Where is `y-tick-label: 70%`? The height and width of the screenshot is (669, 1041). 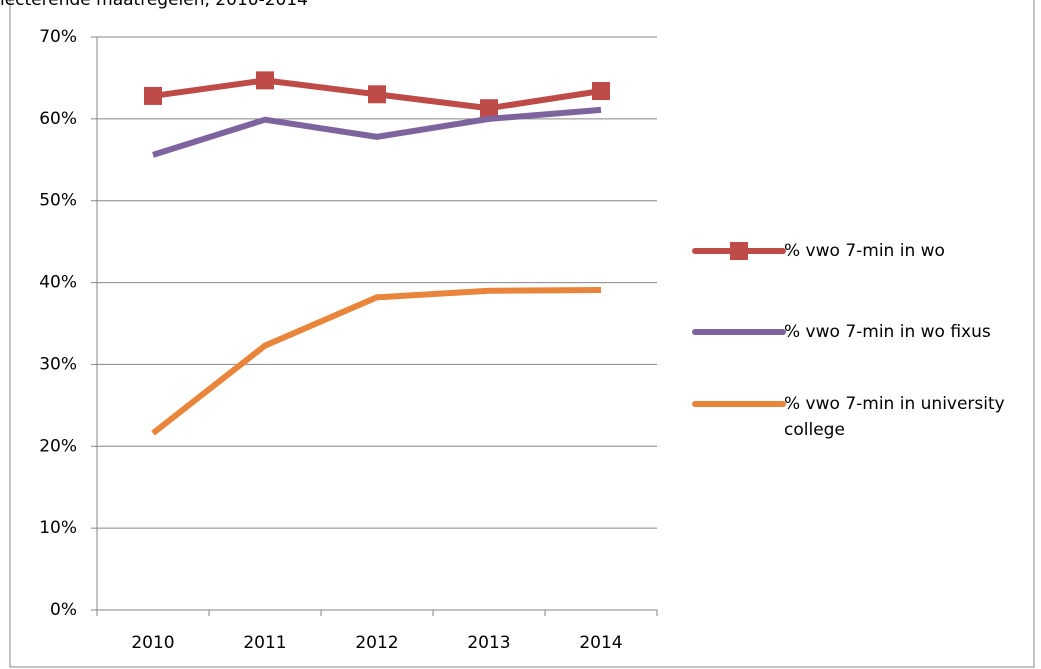
y-tick-label: 70% is located at coordinates (58, 37).